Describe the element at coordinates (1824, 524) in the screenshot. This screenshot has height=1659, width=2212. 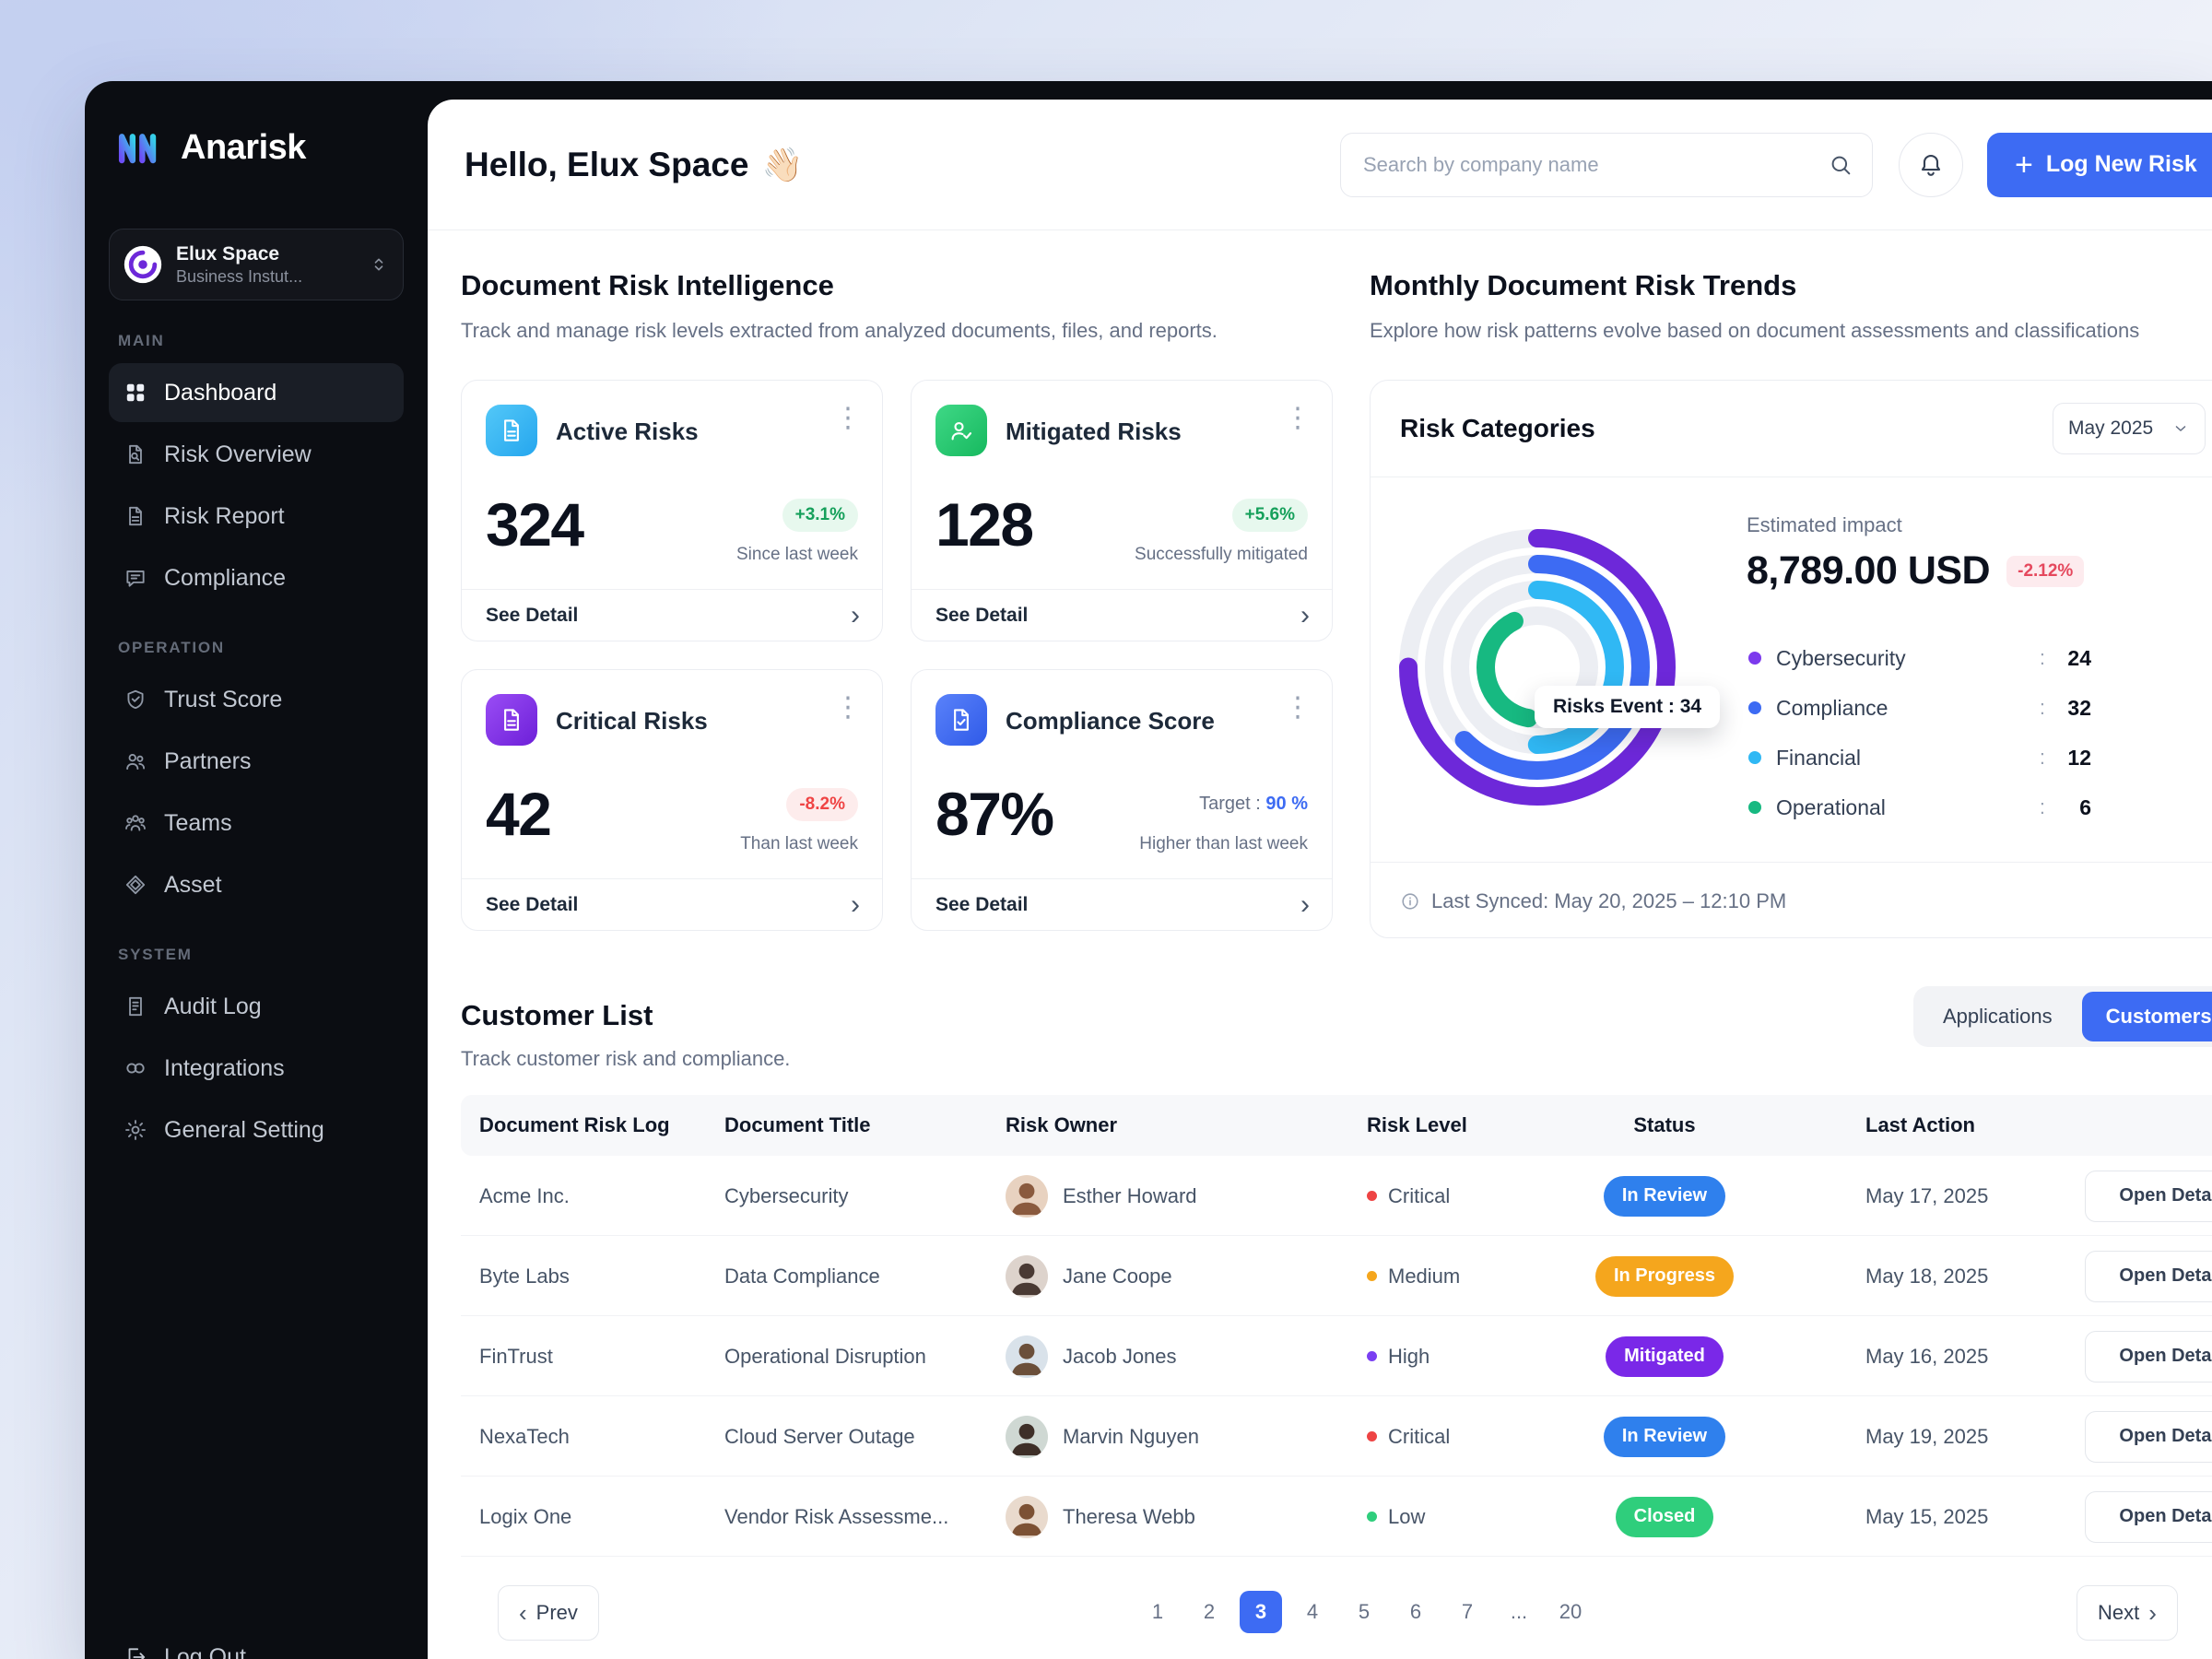
I see `estimated-impact-label: Estimated impact` at that location.